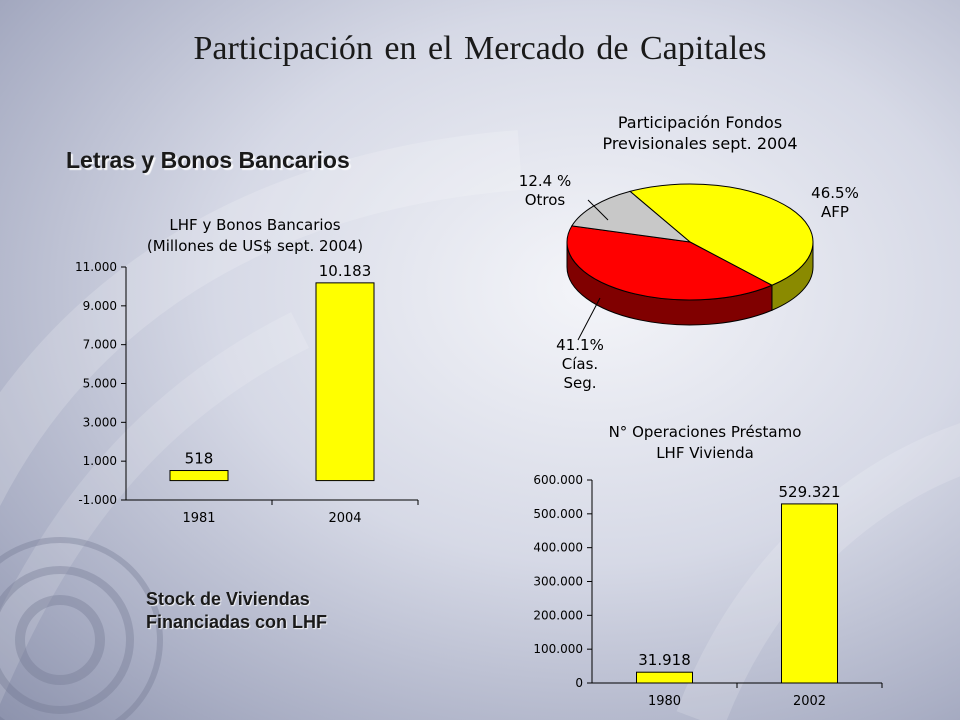  I want to click on pie-chart-fondos, so click(695, 265).